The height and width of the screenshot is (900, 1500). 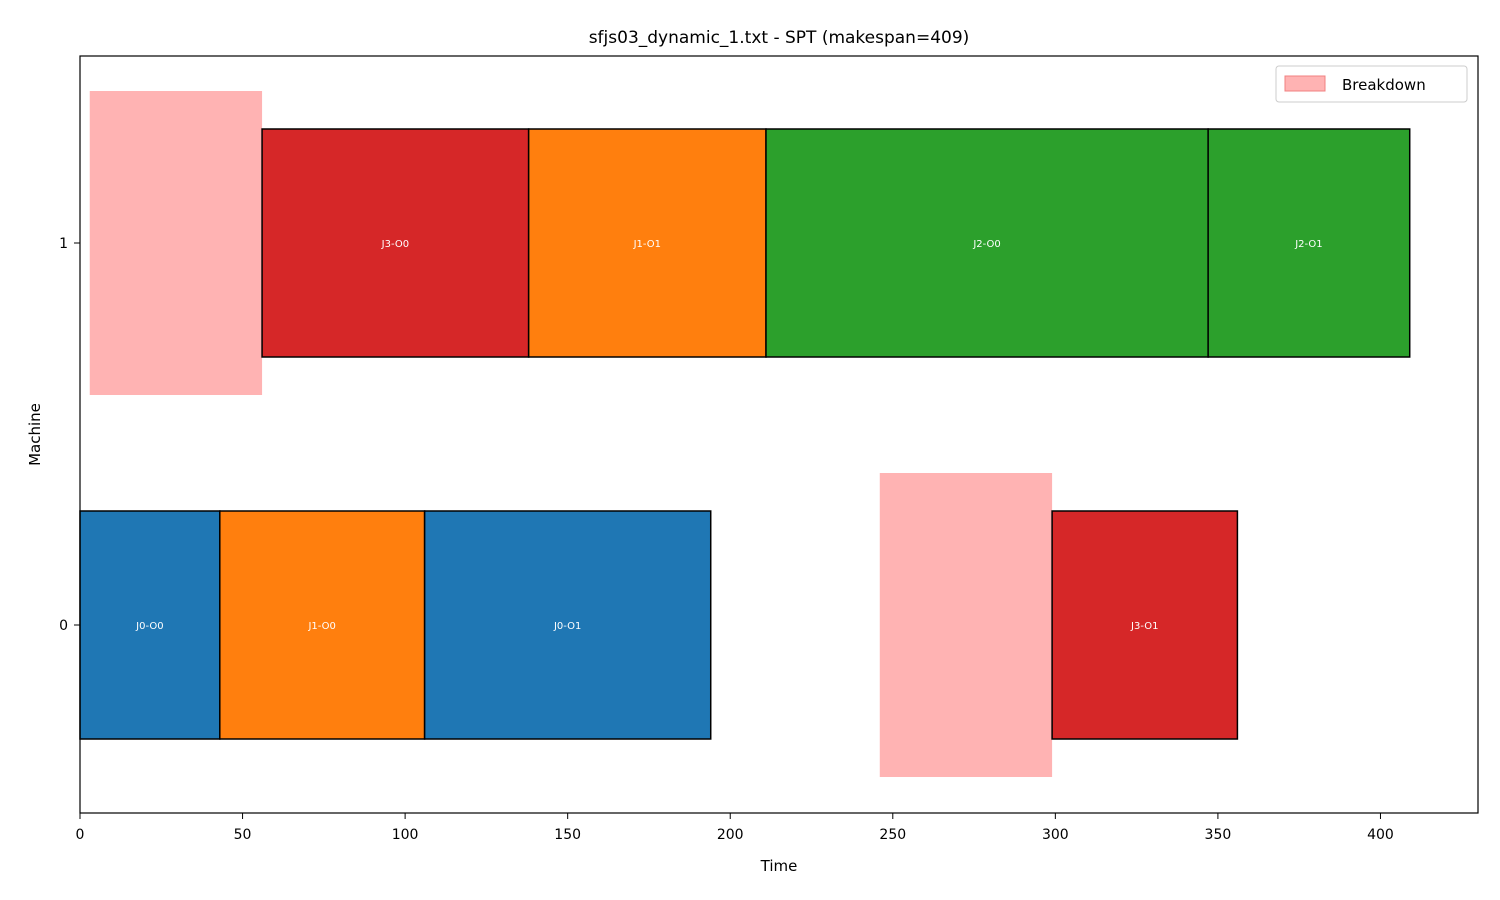 I want to click on x-axis-label: Time, so click(x=779, y=866).